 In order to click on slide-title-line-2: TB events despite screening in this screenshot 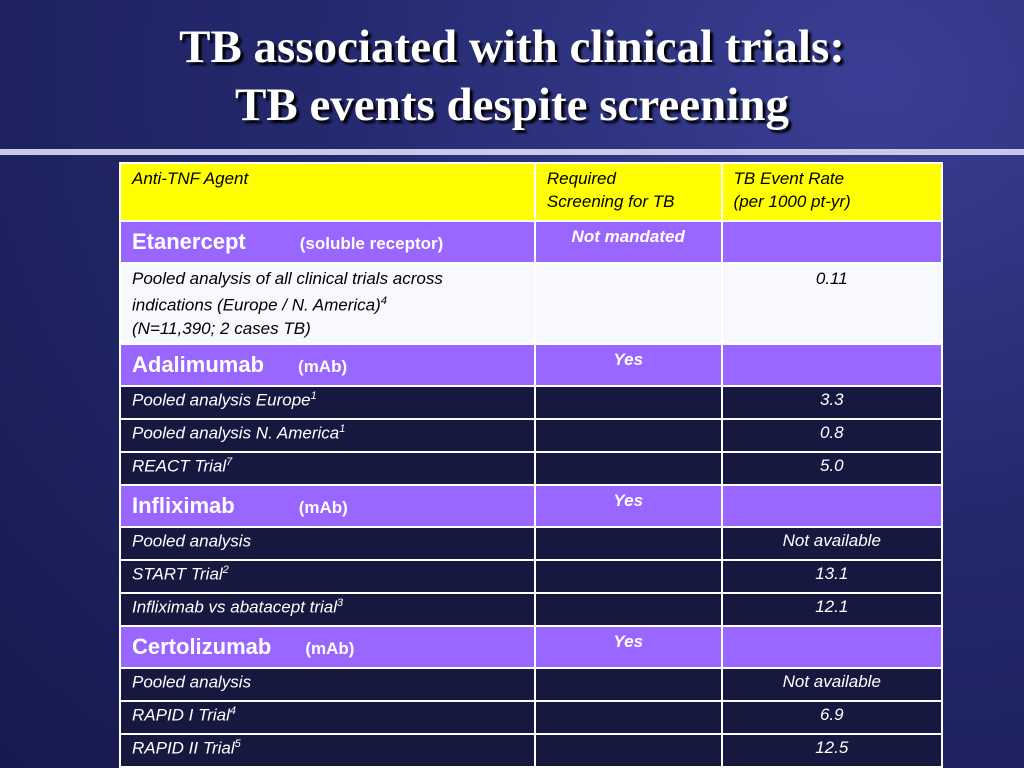, I will do `click(512, 105)`.